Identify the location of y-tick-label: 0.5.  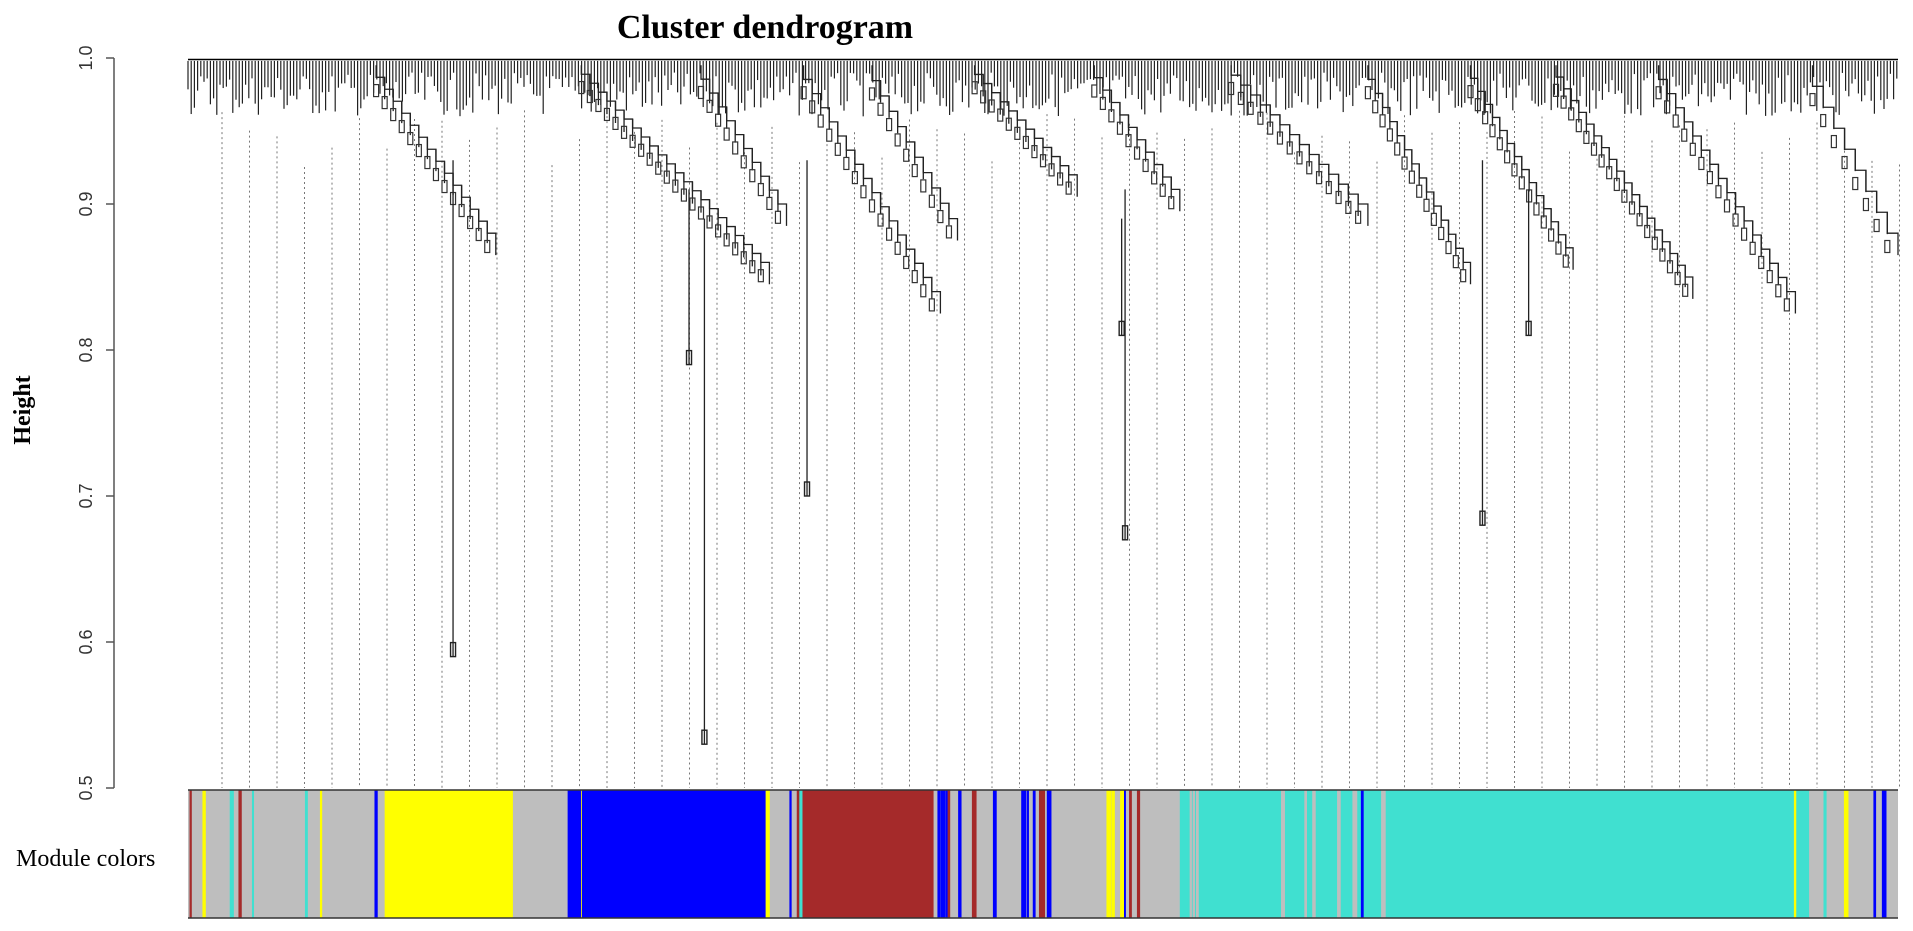
(86, 787).